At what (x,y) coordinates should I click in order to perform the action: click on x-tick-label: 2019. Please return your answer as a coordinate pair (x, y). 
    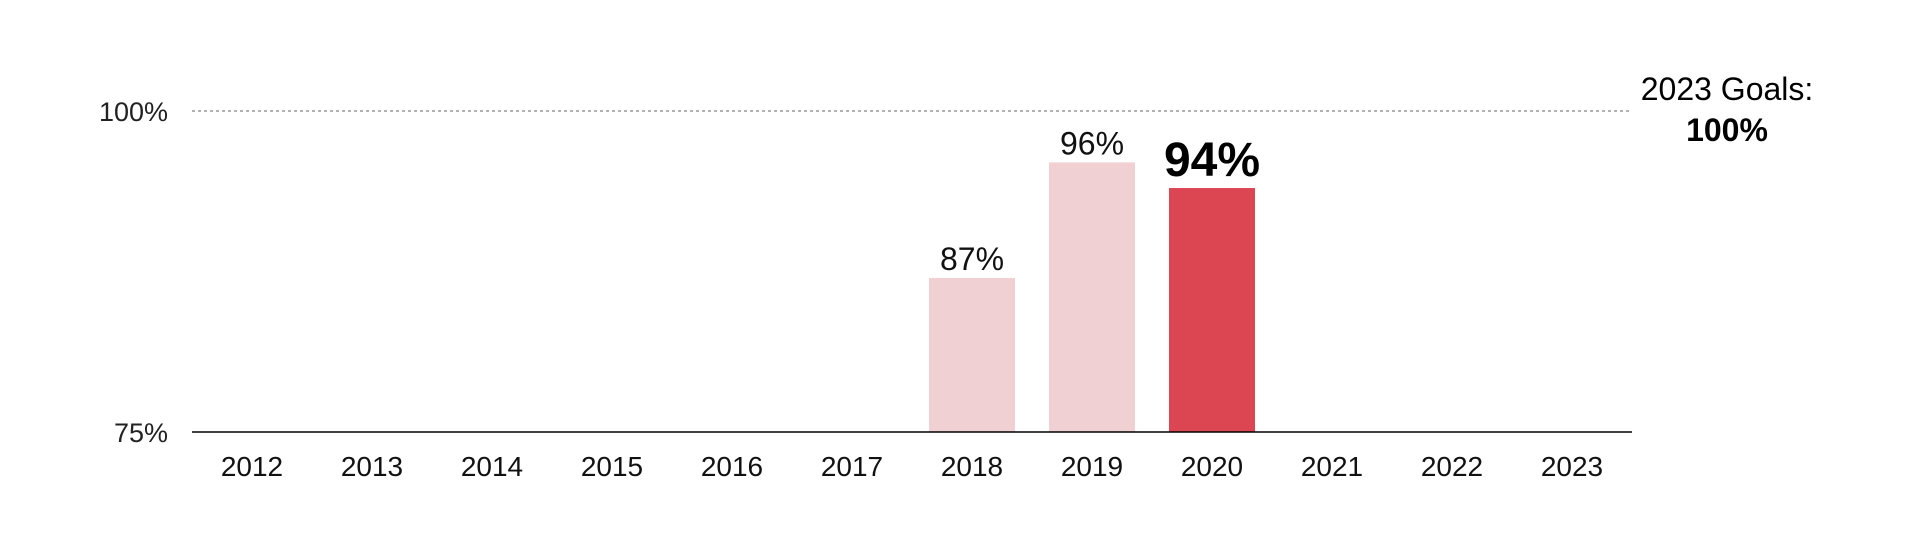
    Looking at the image, I should click on (1092, 466).